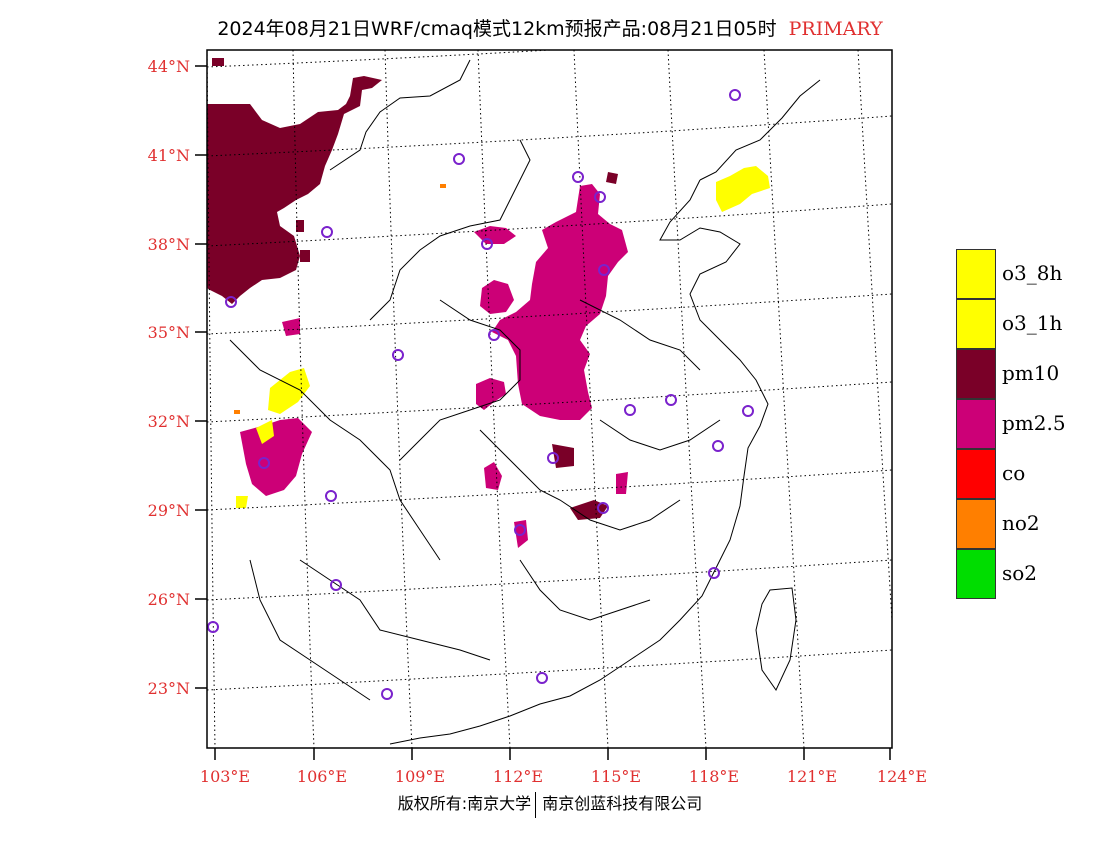 The image size is (1100, 850). I want to click on lat-label-32: 32°N, so click(169, 421).